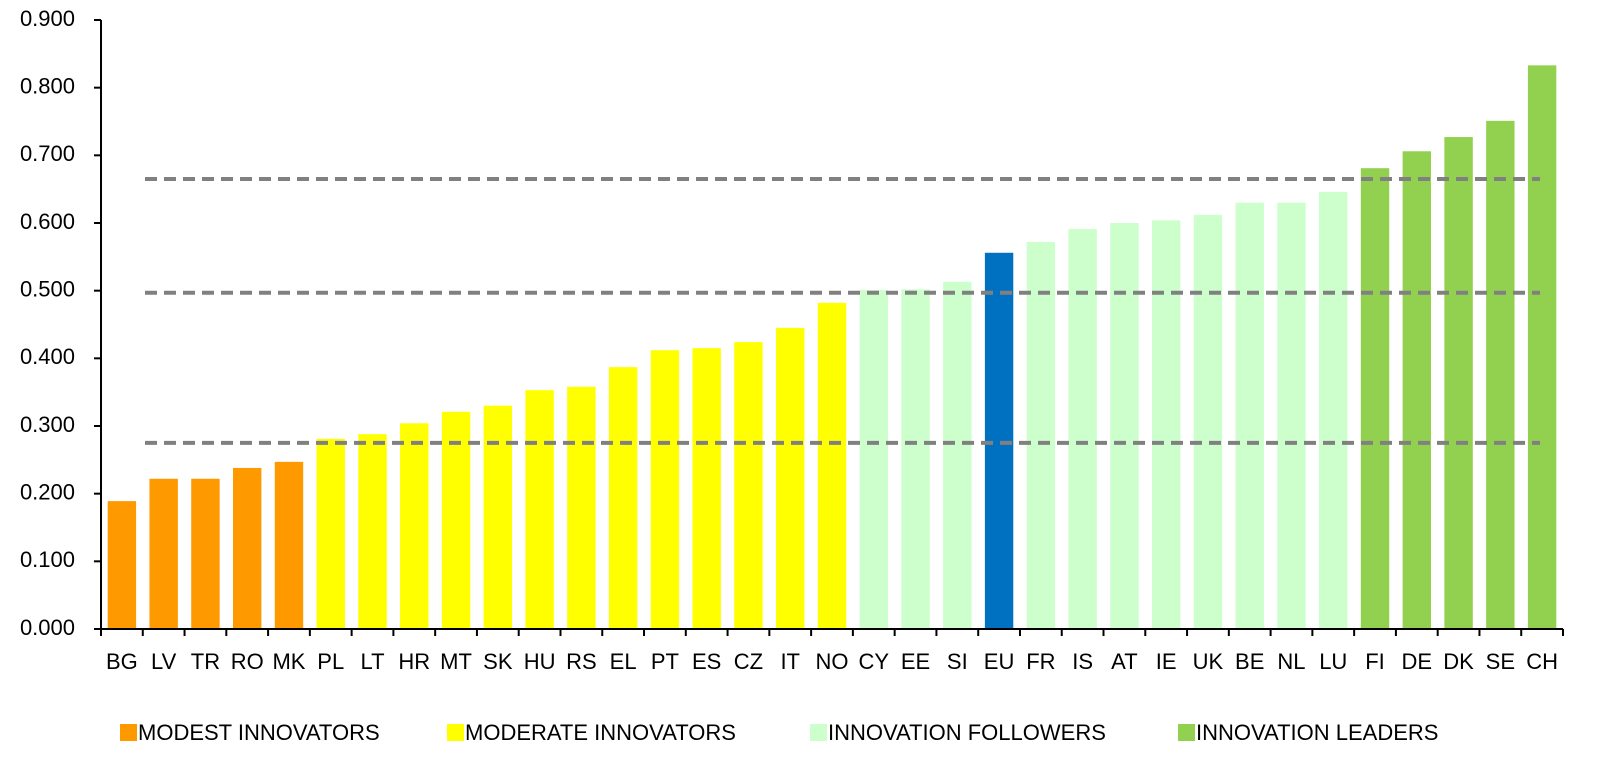 Image resolution: width=1597 pixels, height=757 pixels. What do you see at coordinates (47, 288) in the screenshot?
I see `y-tick-label: 0.500` at bounding box center [47, 288].